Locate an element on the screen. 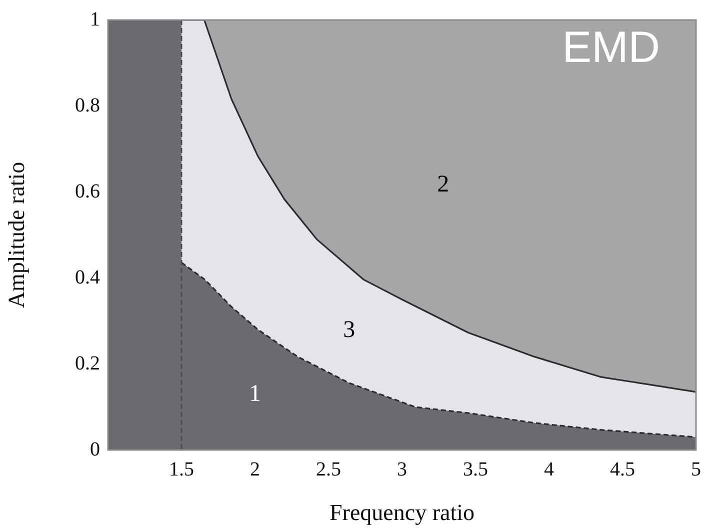 Image resolution: width=709 pixels, height=532 pixels. x-axis-title: Frequency ratio is located at coordinates (402, 513).